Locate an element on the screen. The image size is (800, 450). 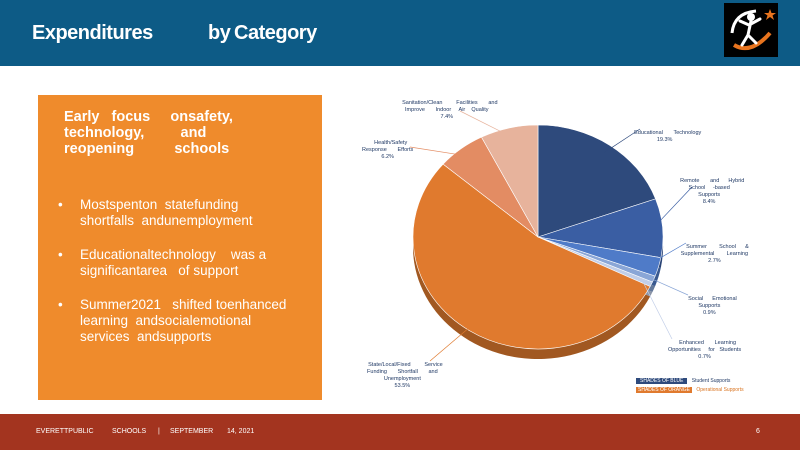
page-title: Expenditures by Category is located at coordinates (160, 37).